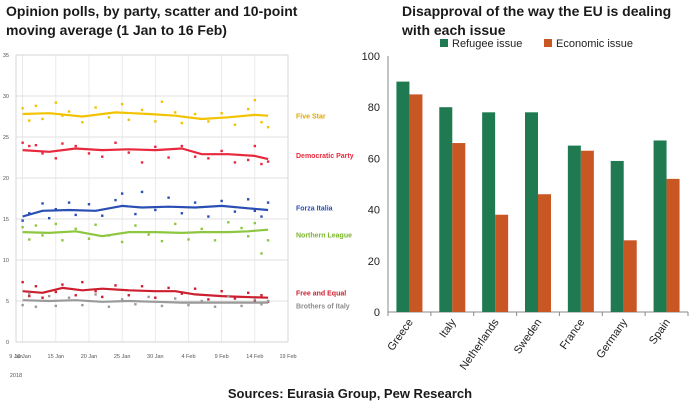 The width and height of the screenshot is (700, 408). Describe the element at coordinates (400, 335) in the screenshot. I see `category-label: Greece` at that location.